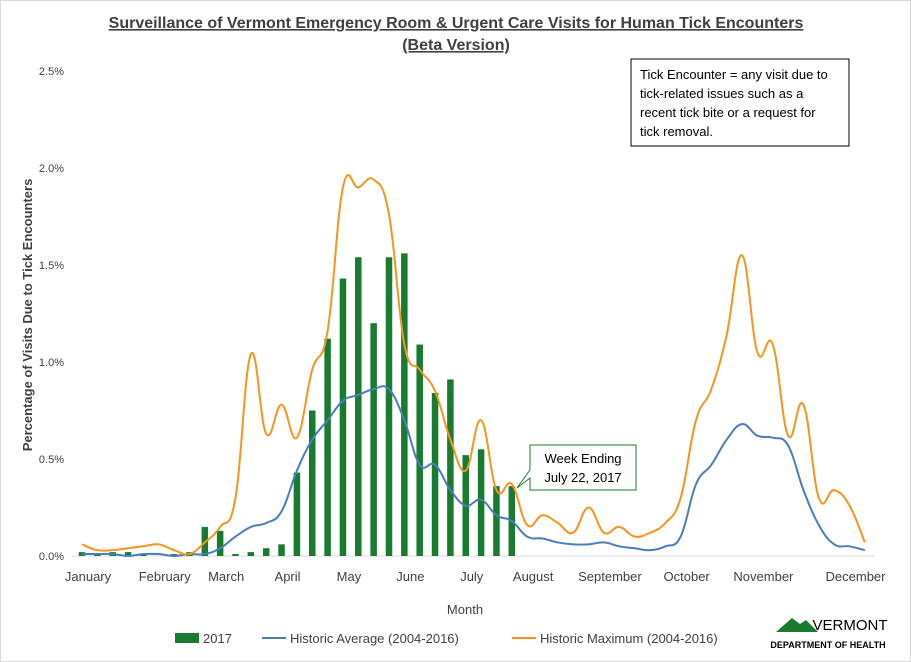 The image size is (911, 662). What do you see at coordinates (610, 576) in the screenshot?
I see `x-tick-label: September` at bounding box center [610, 576].